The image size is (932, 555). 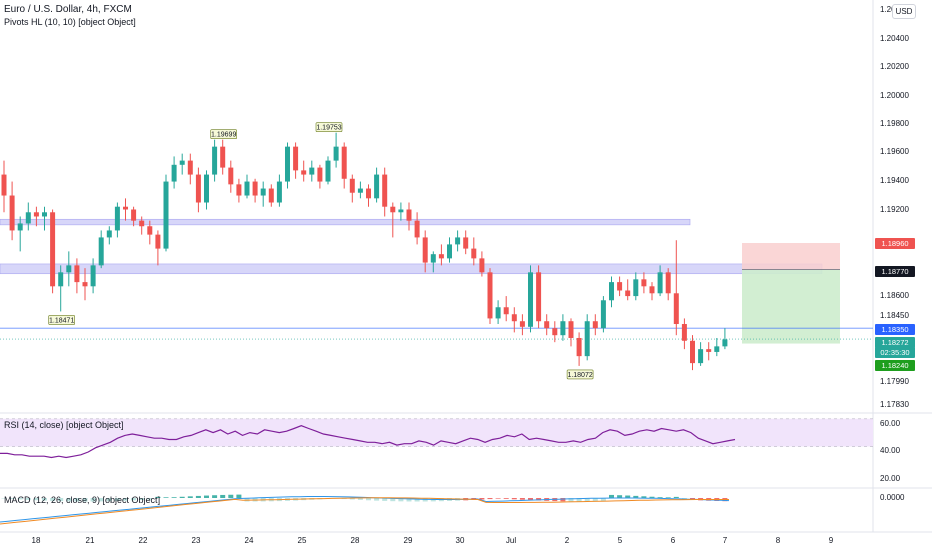 I want to click on rsi-band, so click(x=436, y=432).